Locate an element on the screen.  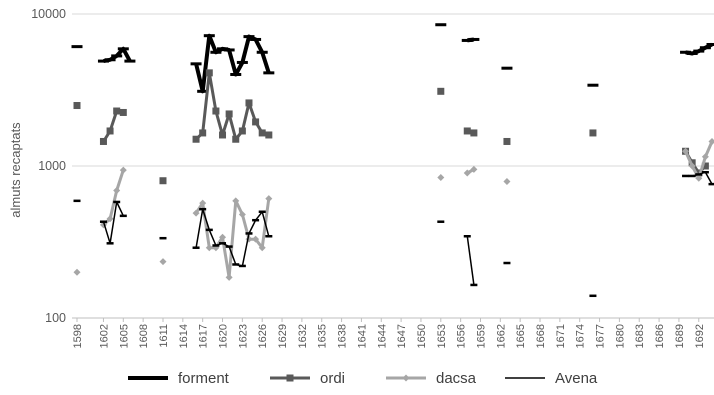
x-tick-label: 1662 is located at coordinates (501, 336).